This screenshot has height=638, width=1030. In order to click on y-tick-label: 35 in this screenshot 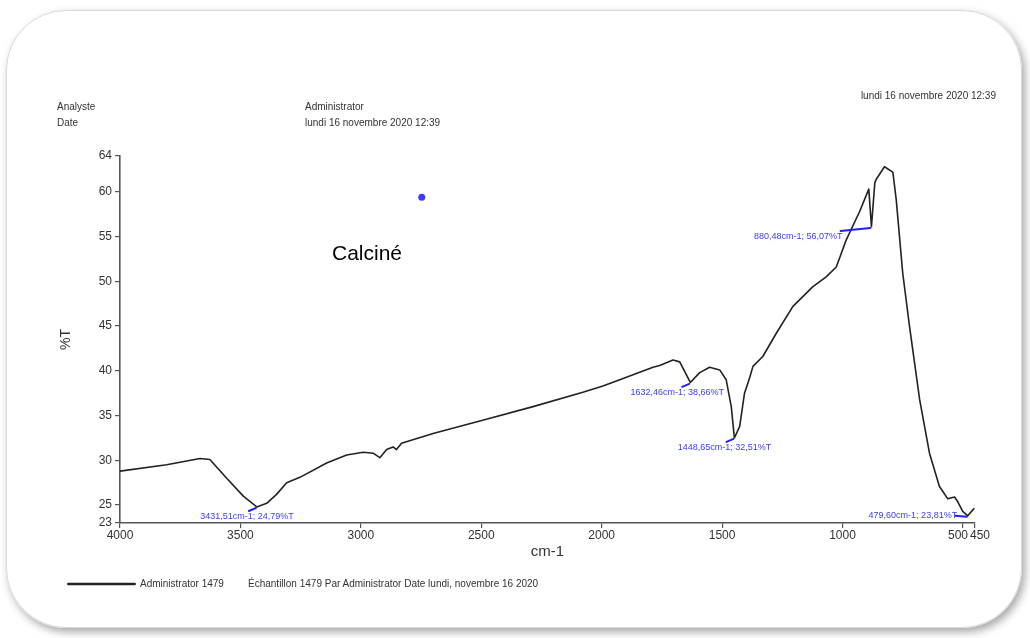, I will do `click(105, 414)`.